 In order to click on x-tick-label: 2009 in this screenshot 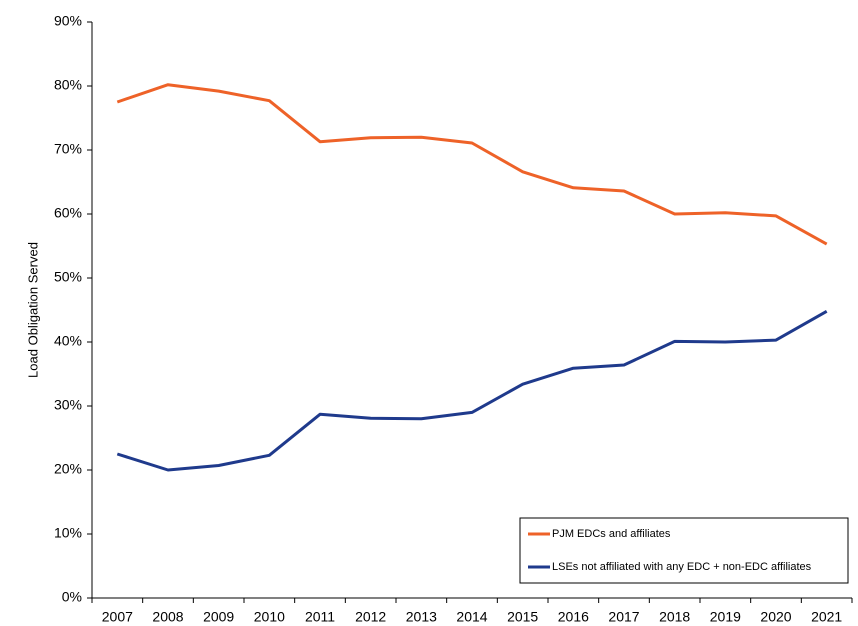, I will do `click(218, 617)`.